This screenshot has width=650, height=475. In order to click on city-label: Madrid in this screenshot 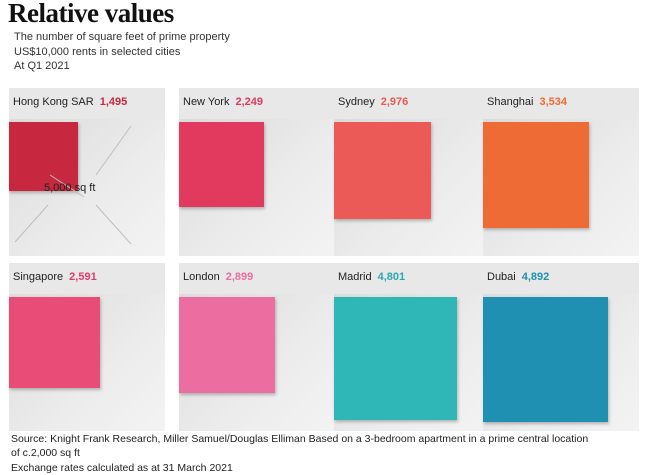, I will do `click(355, 277)`.